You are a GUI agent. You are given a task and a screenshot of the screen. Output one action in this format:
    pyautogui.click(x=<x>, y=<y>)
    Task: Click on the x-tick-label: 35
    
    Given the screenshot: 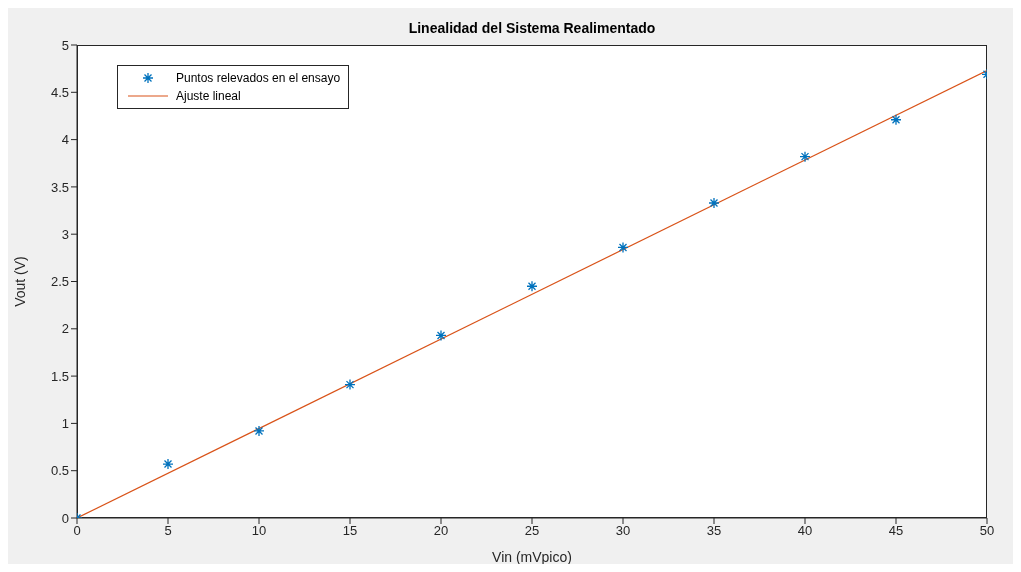 What is the action you would take?
    pyautogui.click(x=714, y=531)
    